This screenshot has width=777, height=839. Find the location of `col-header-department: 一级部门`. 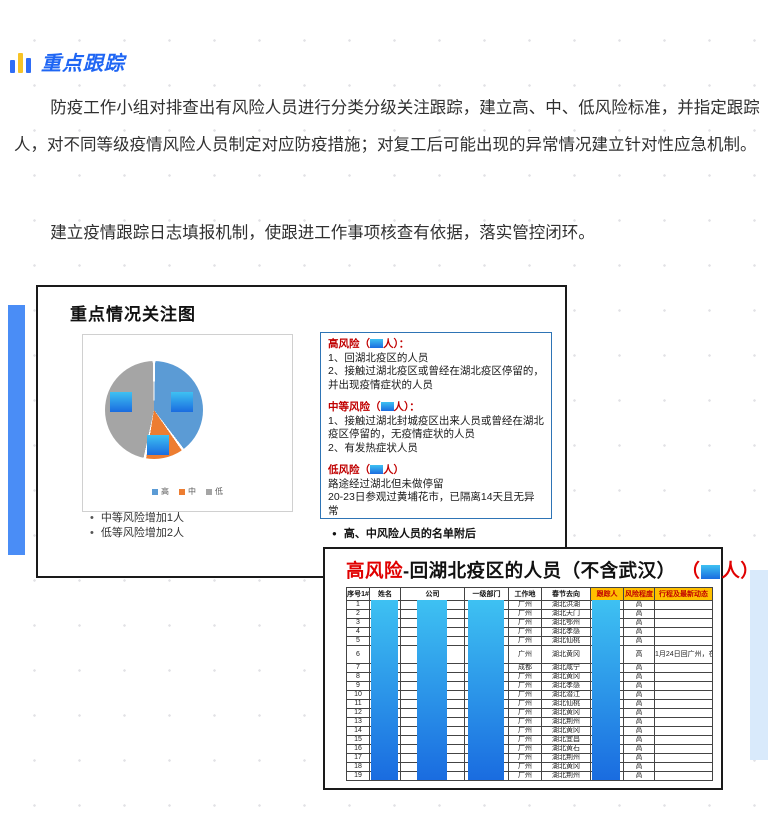

col-header-department: 一级部门 is located at coordinates (486, 594).